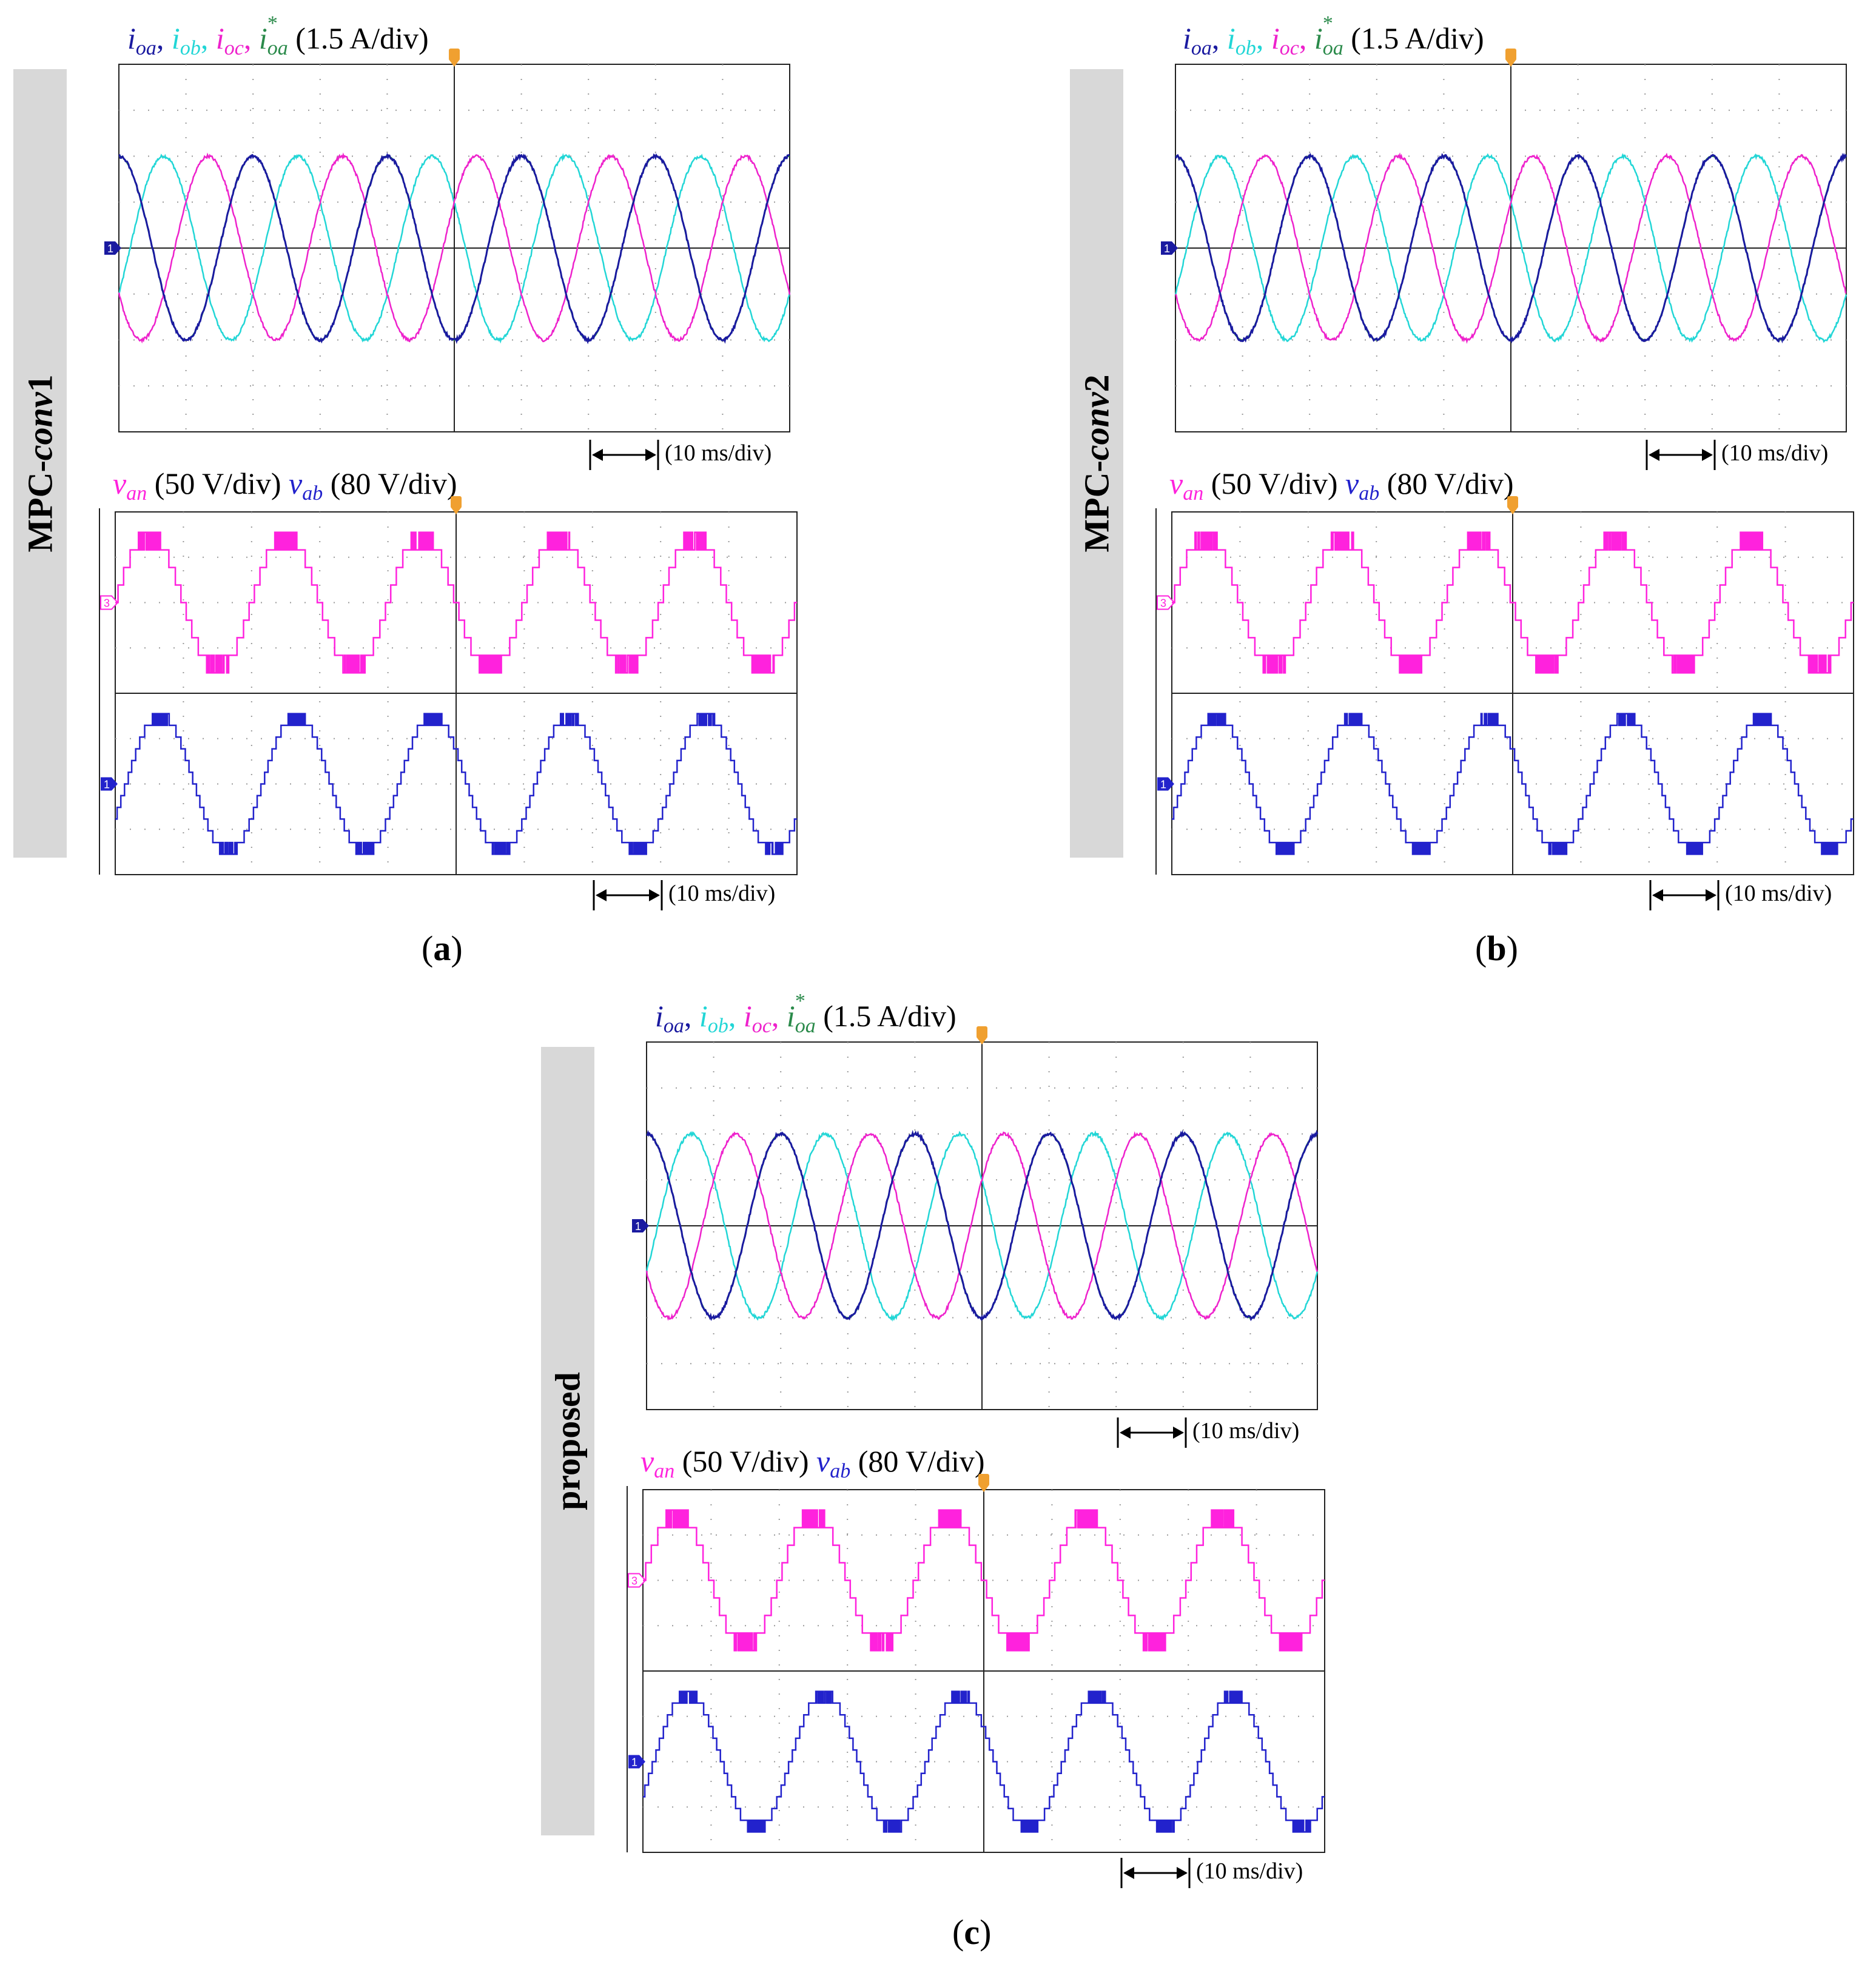 This screenshot has height=1967, width=1876. I want to click on caption-b: (b), so click(1496, 948).